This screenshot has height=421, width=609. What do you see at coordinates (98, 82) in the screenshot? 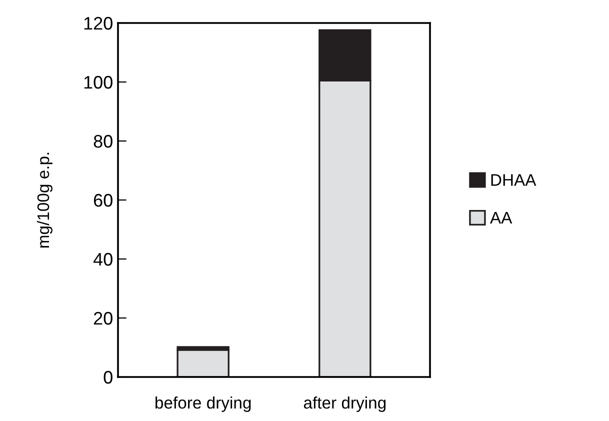
I see `y-tick-label: 100` at bounding box center [98, 82].